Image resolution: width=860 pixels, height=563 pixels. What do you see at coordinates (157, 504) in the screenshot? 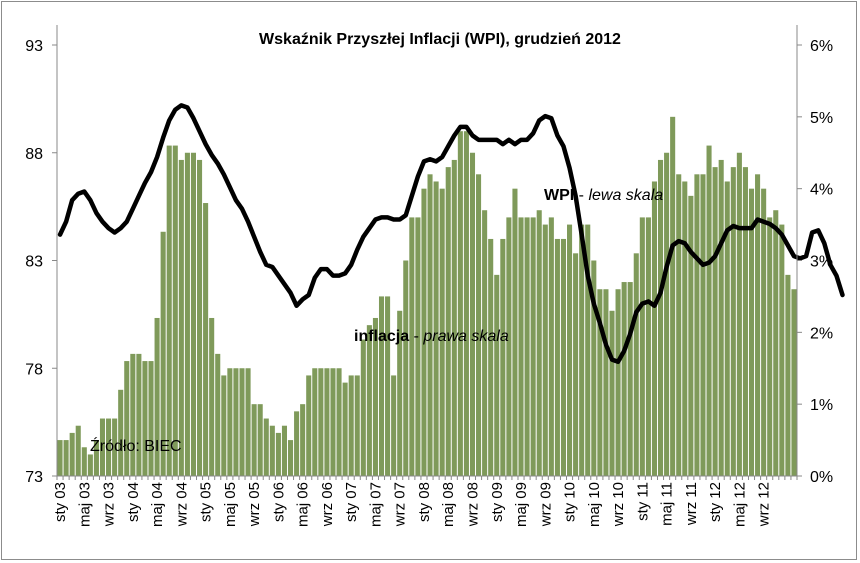
I see `x-tick-label: maj 04` at bounding box center [157, 504].